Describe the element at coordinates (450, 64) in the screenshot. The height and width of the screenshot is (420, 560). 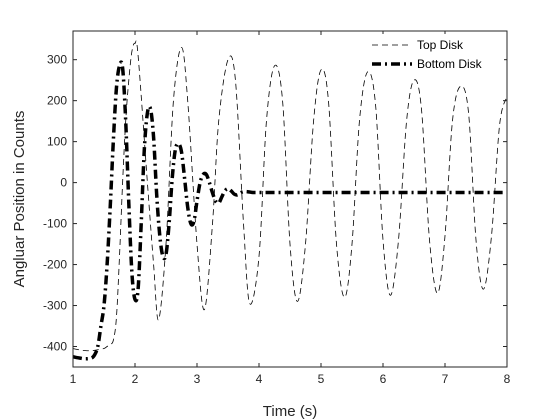
I see `legend-label-bottom-disk: Bottom Disk` at that location.